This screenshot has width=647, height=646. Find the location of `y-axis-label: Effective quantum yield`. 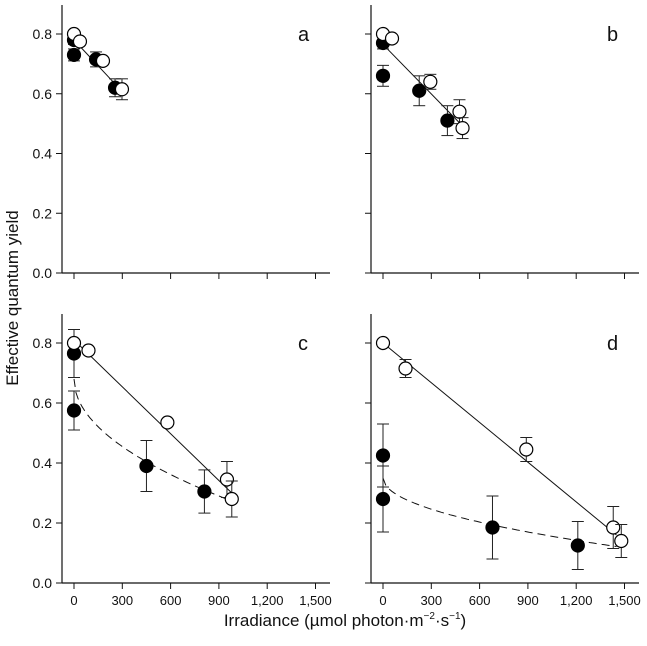

y-axis-label: Effective quantum yield is located at coordinates (12, 297).